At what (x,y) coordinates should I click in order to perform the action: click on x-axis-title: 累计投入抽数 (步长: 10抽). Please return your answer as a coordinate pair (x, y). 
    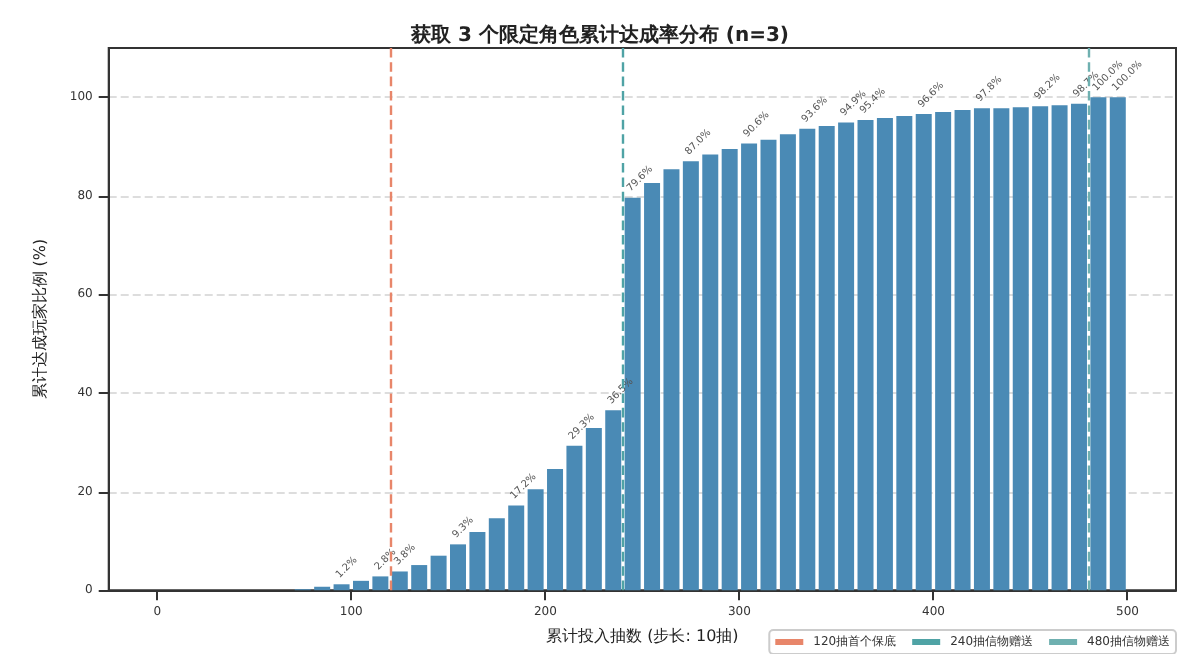
    Looking at the image, I should click on (642, 636).